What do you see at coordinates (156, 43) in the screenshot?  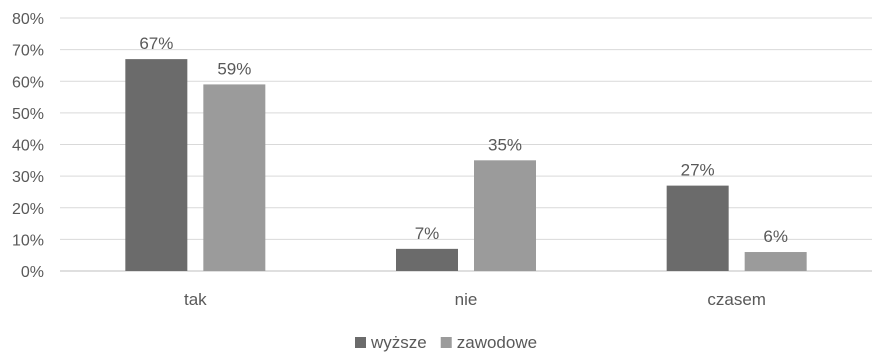 I see `data-label: 67%` at bounding box center [156, 43].